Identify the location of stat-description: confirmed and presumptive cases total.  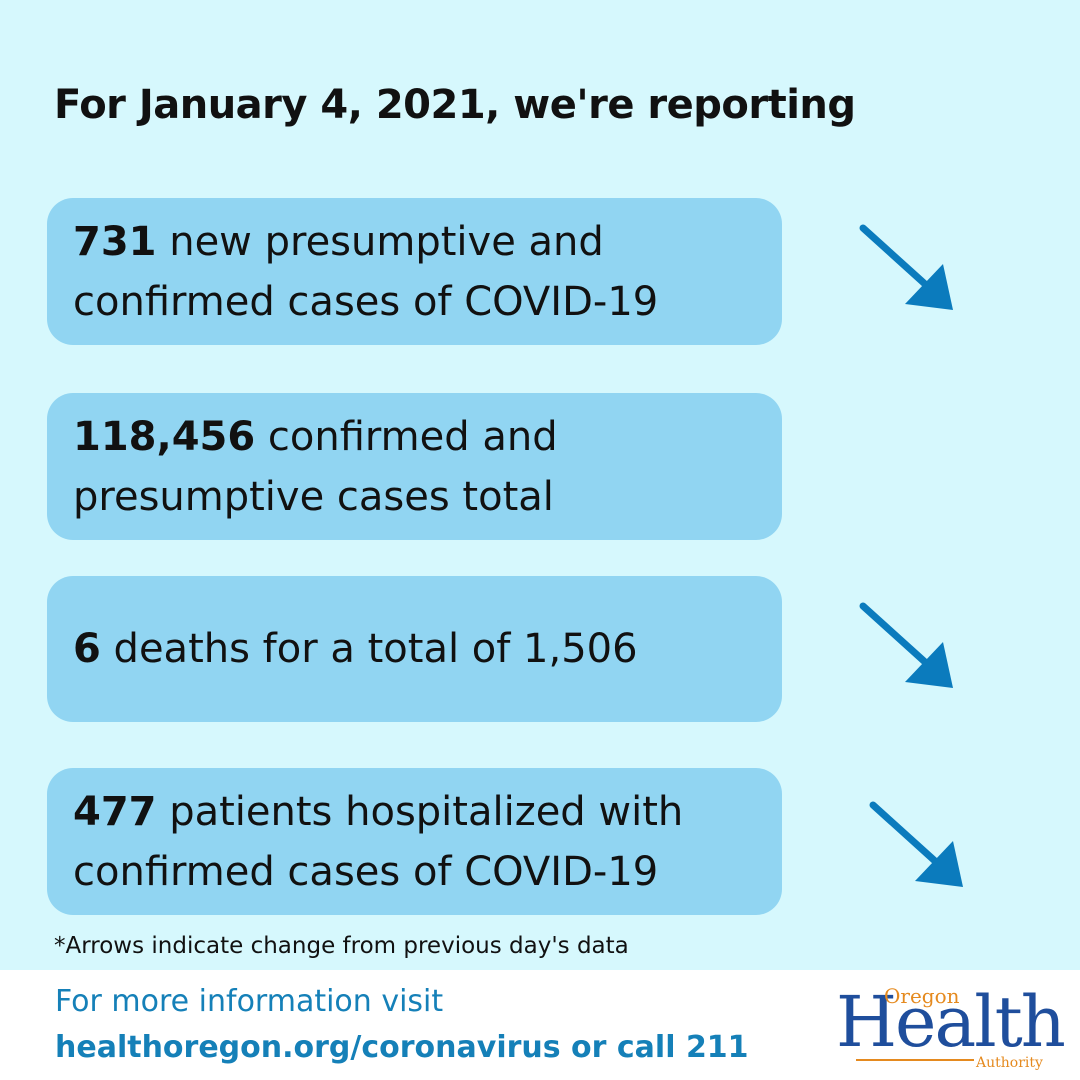
(315, 466).